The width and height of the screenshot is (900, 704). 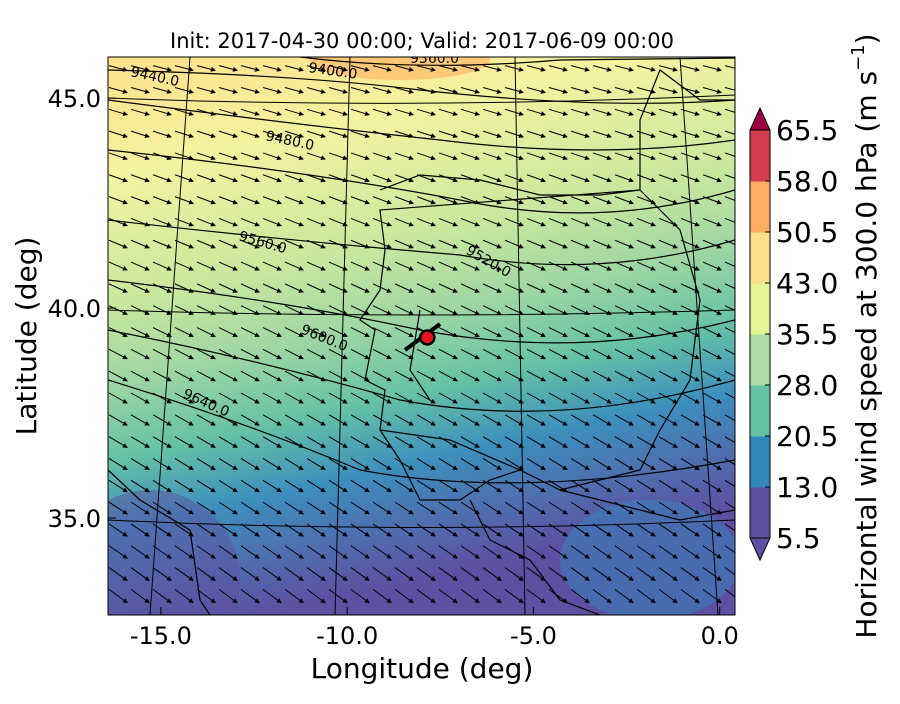 I want to click on colorbar-tick-label: 13.0, so click(x=807, y=487).